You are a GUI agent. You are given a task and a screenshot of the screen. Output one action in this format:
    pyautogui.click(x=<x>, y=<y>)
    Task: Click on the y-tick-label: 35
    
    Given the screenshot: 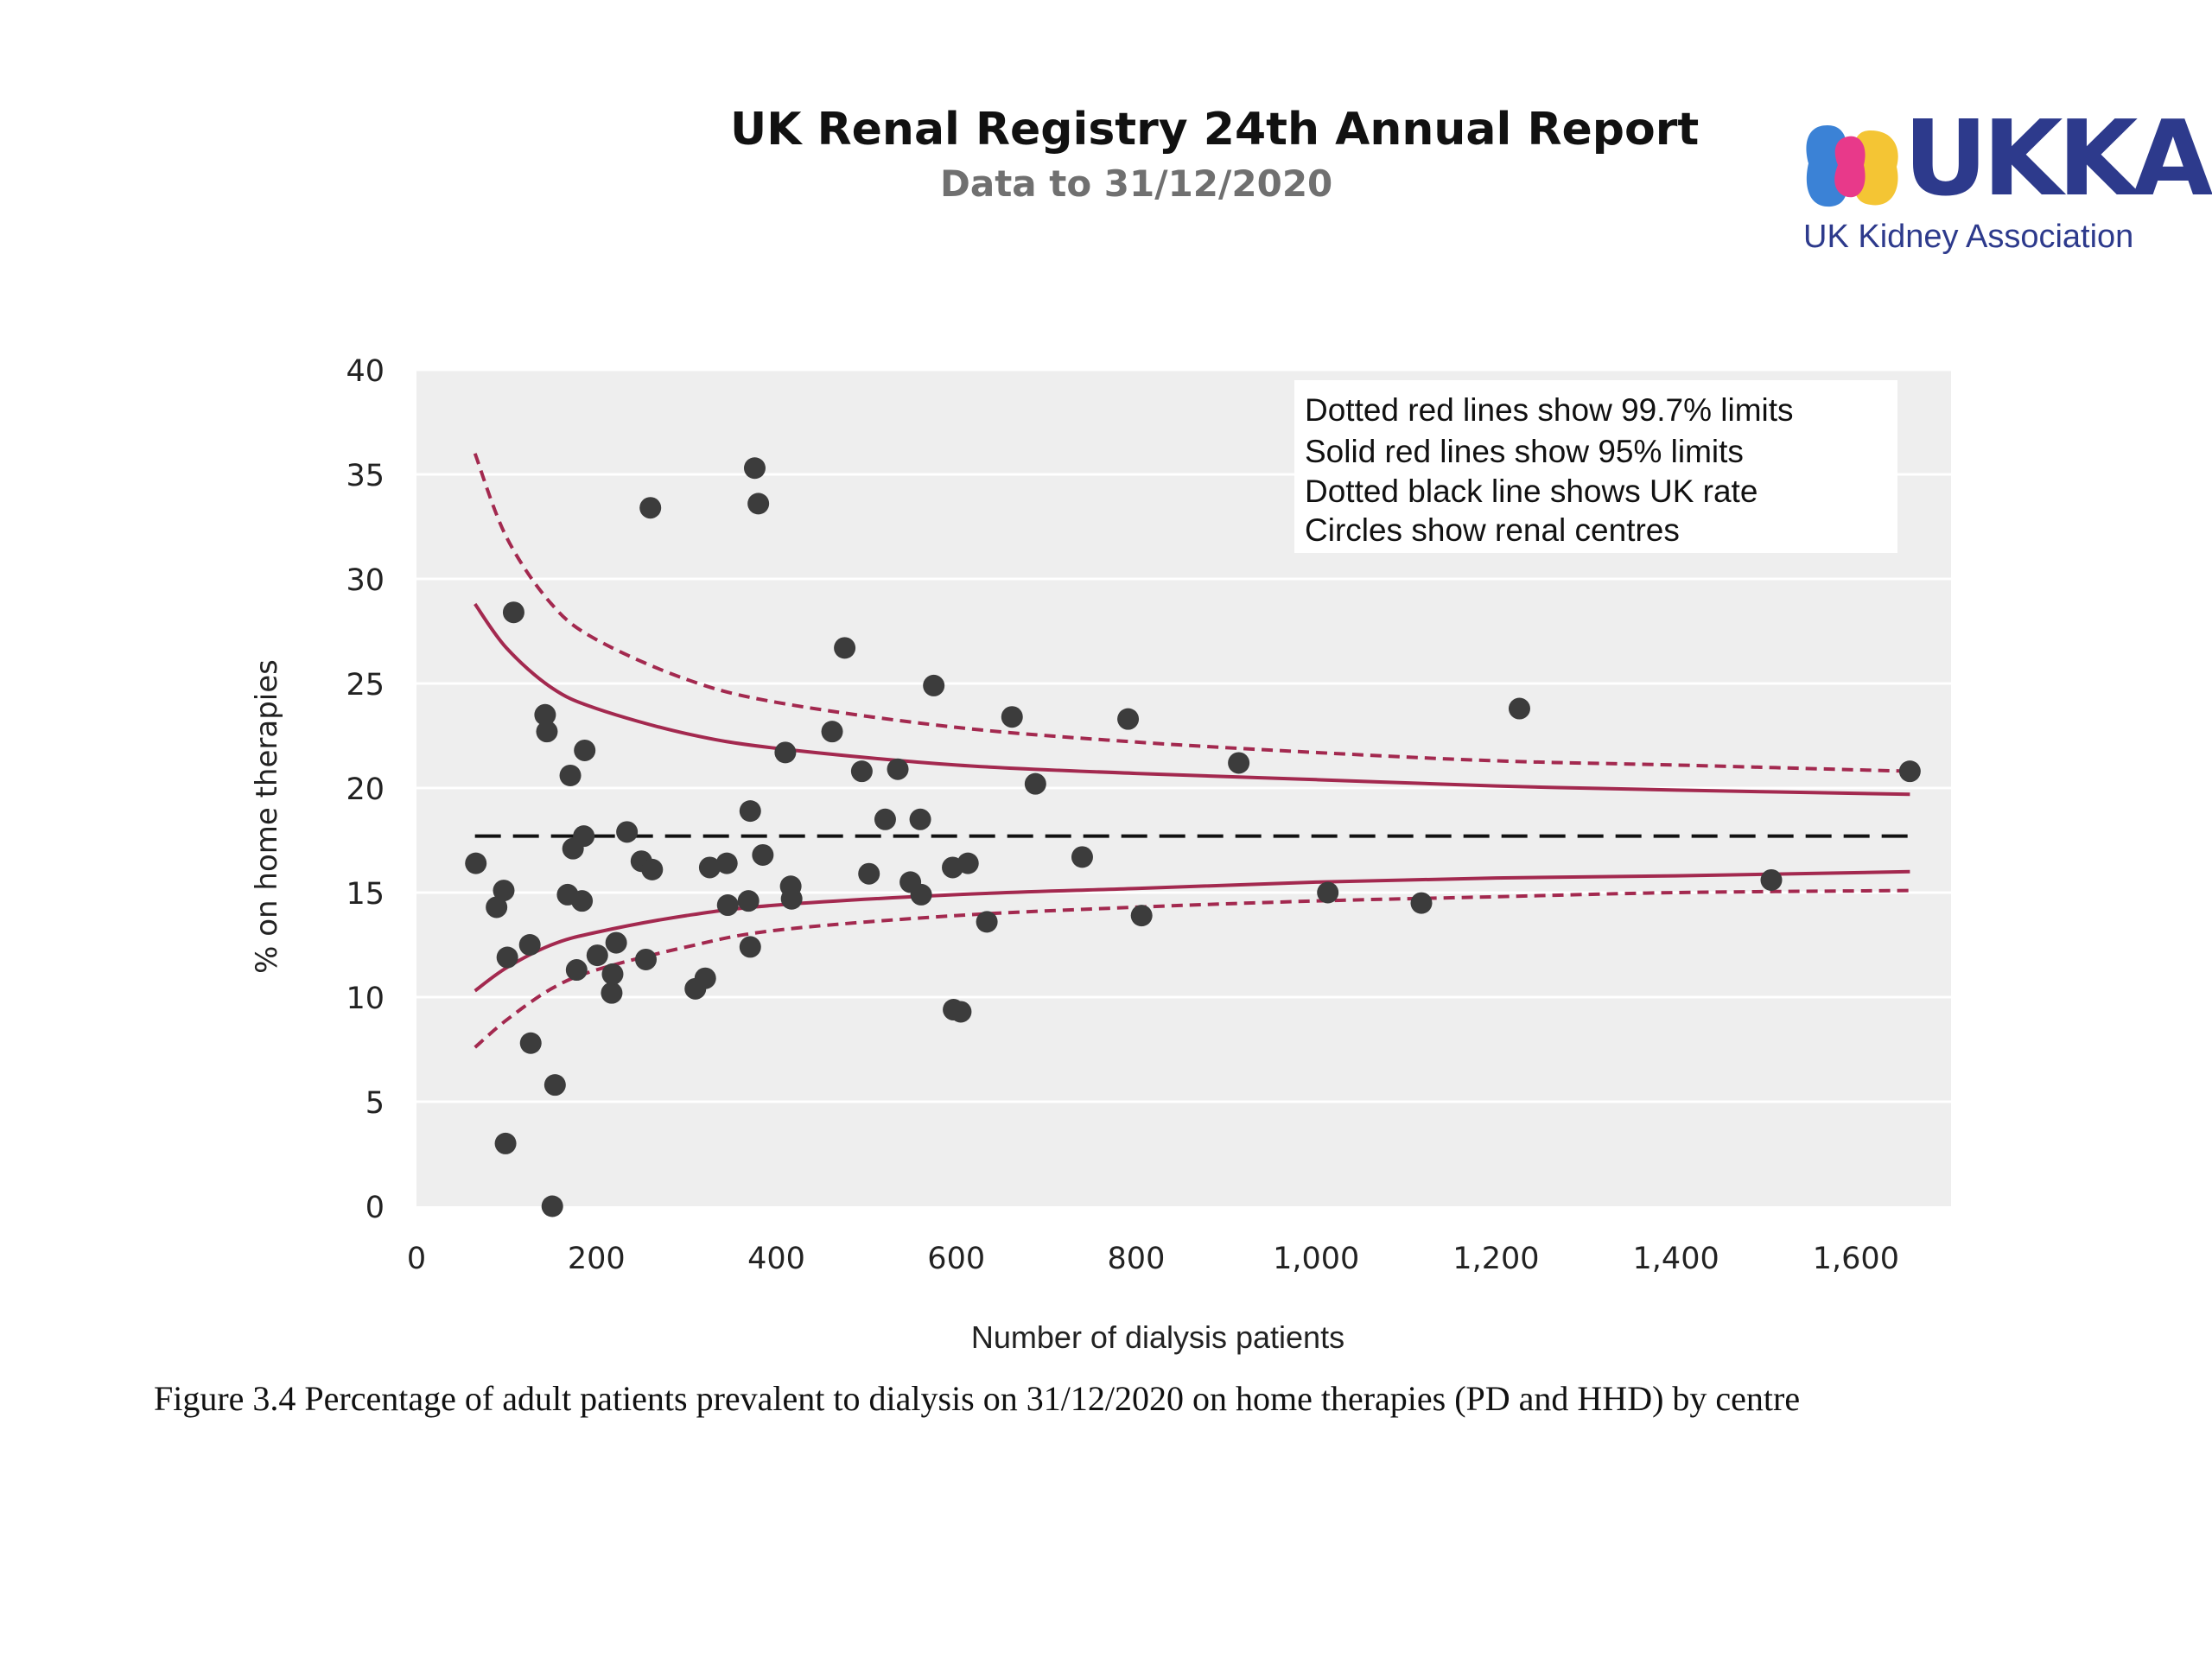 What is the action you would take?
    pyautogui.click(x=365, y=476)
    